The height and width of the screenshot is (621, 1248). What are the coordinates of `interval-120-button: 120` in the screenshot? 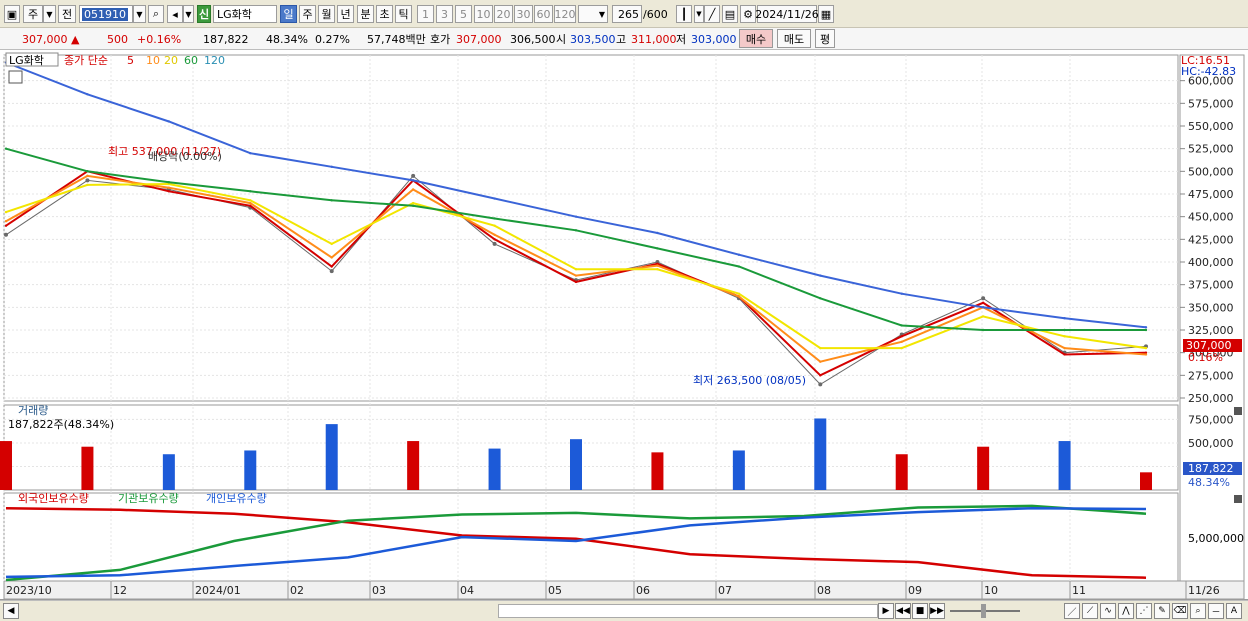 It's located at (565, 14).